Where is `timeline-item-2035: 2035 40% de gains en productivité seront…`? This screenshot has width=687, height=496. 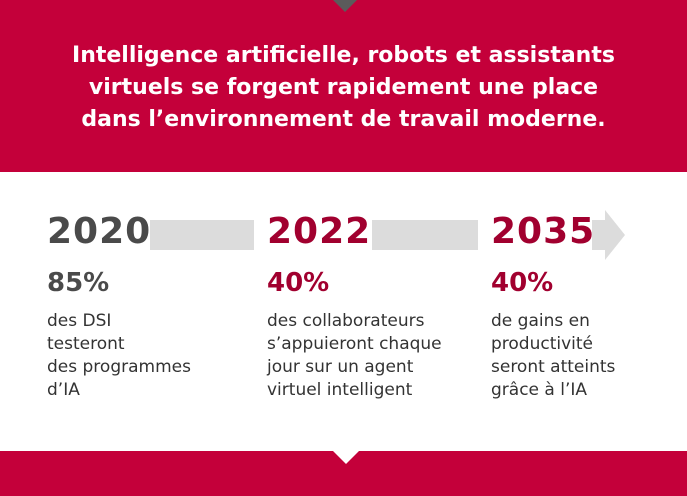 timeline-item-2035: 2035 40% de gains en productivité seront… is located at coordinates (586, 305).